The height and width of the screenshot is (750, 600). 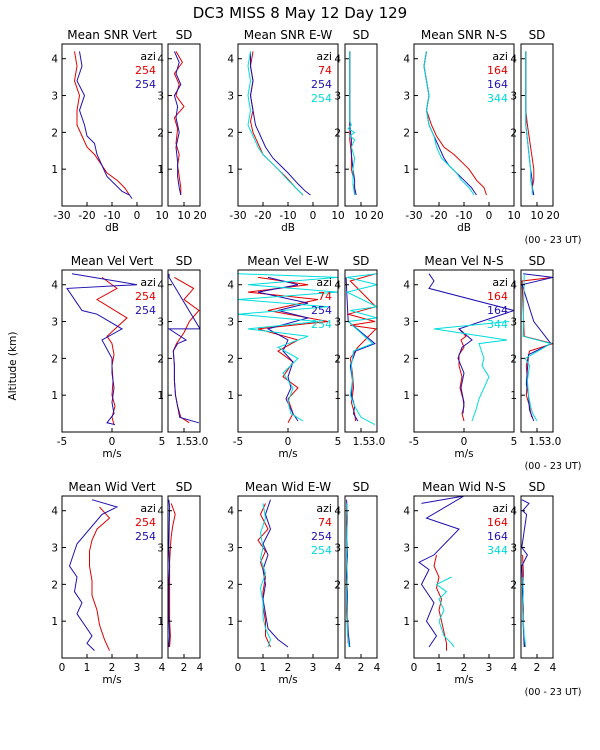 I want to click on x-tick-label: 3, so click(x=313, y=668).